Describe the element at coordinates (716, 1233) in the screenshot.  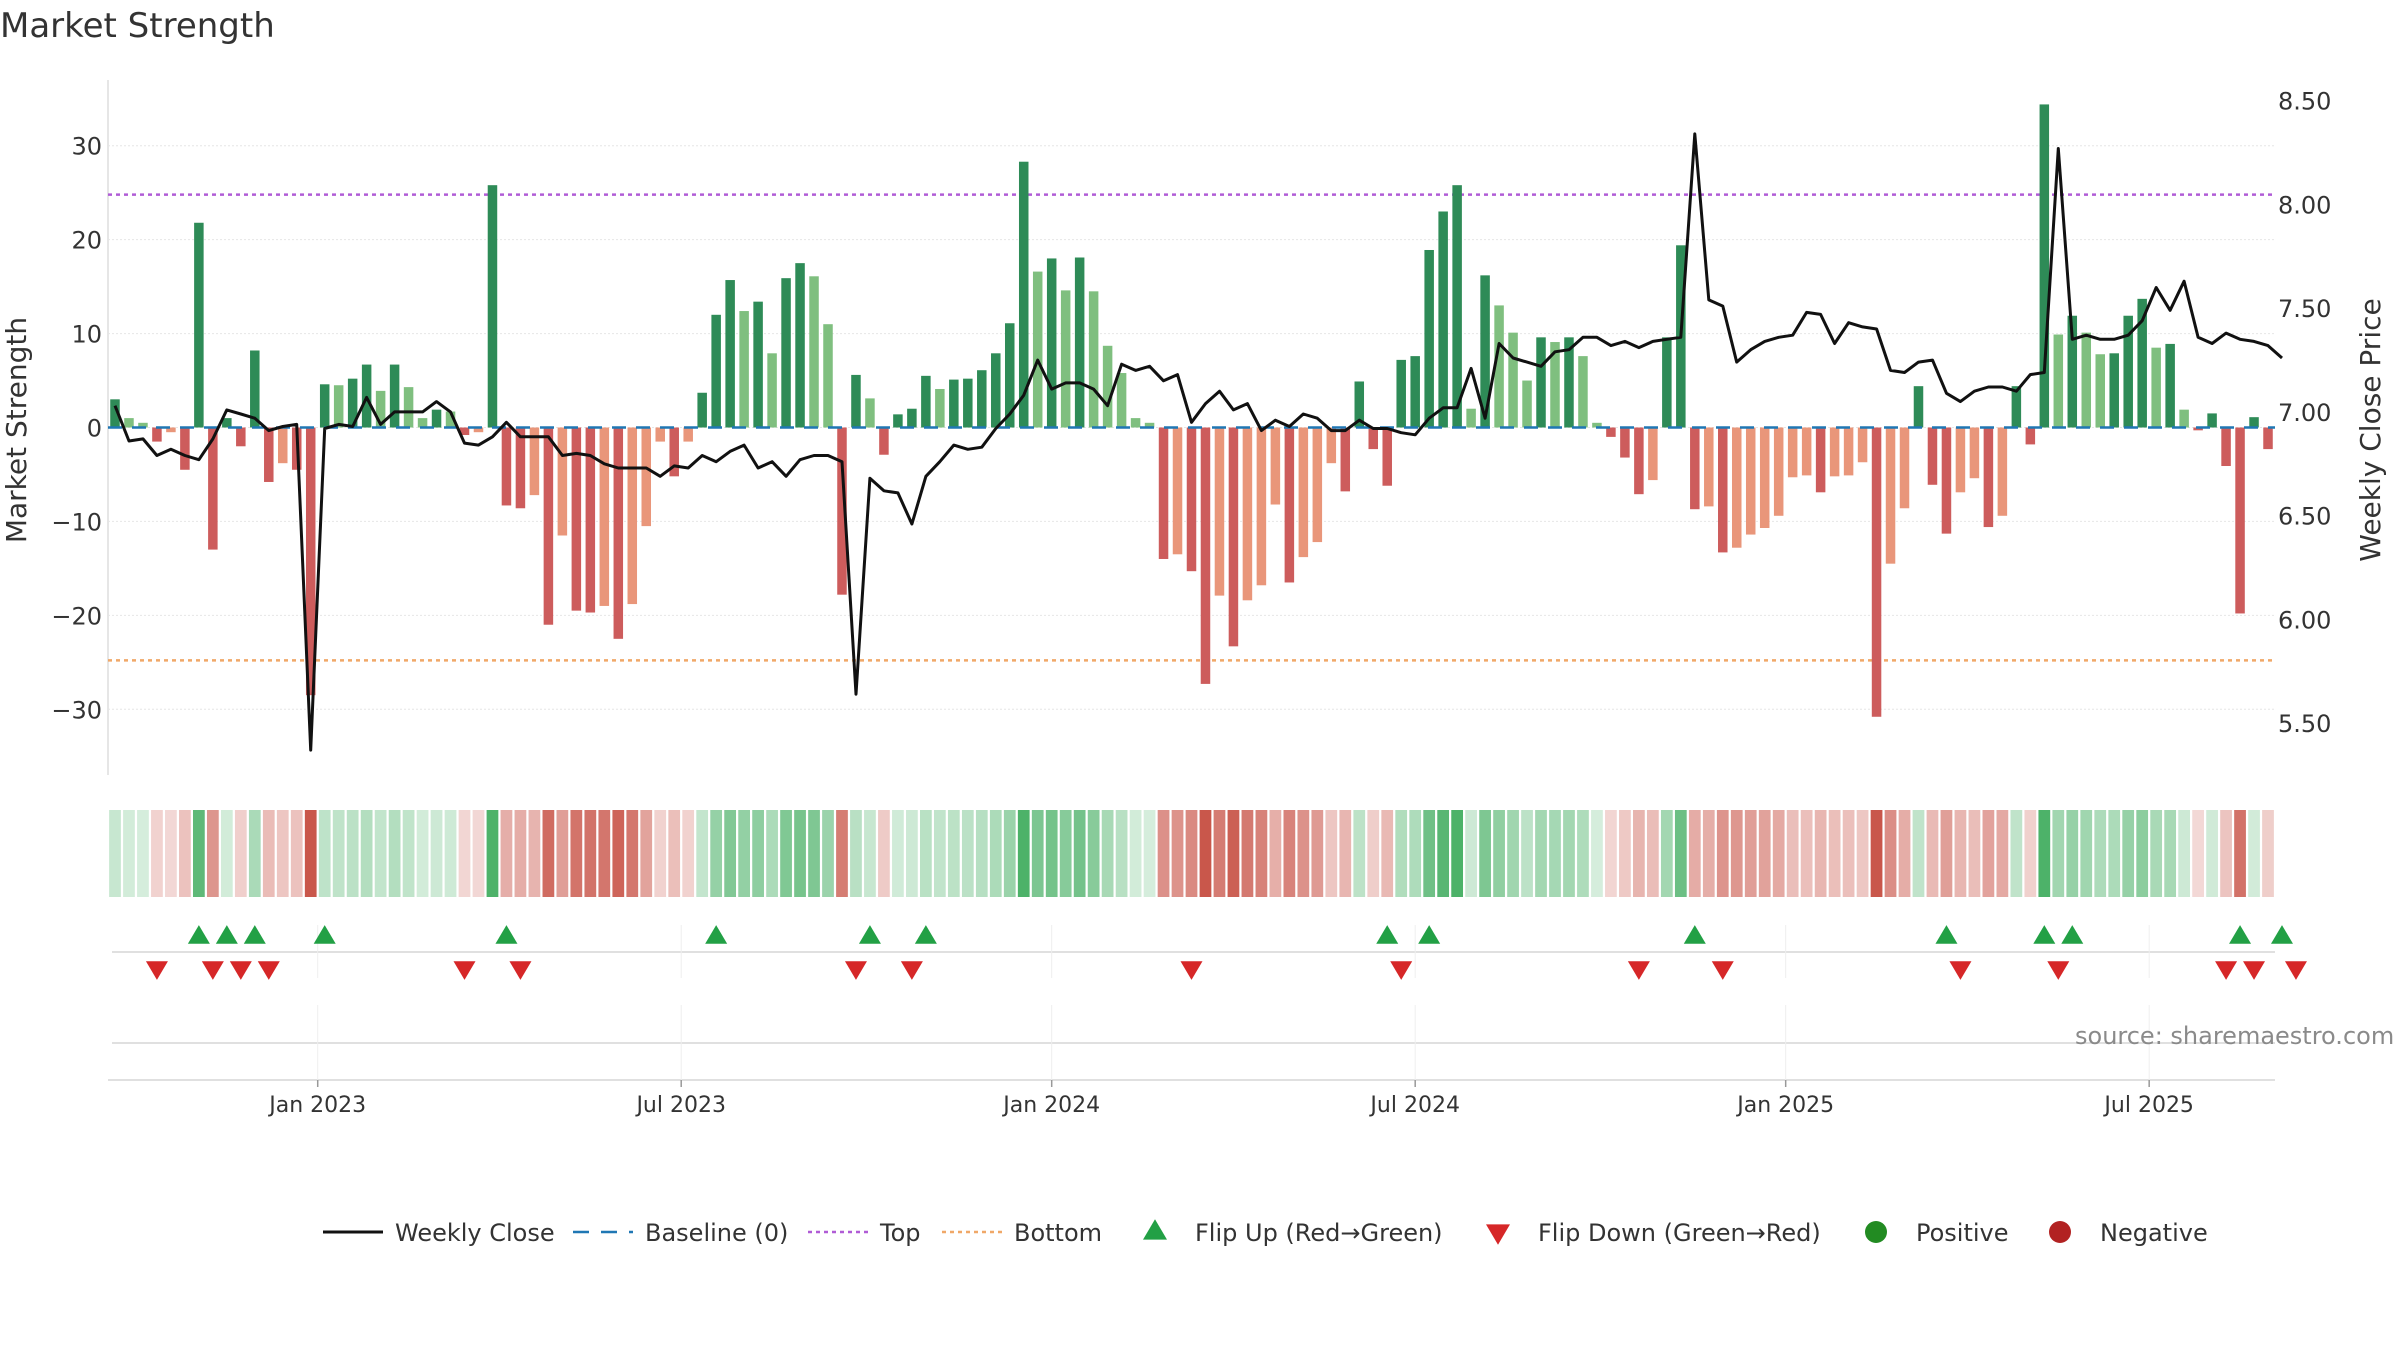
I see `legend-baseline-label: Baseline (0)` at that location.